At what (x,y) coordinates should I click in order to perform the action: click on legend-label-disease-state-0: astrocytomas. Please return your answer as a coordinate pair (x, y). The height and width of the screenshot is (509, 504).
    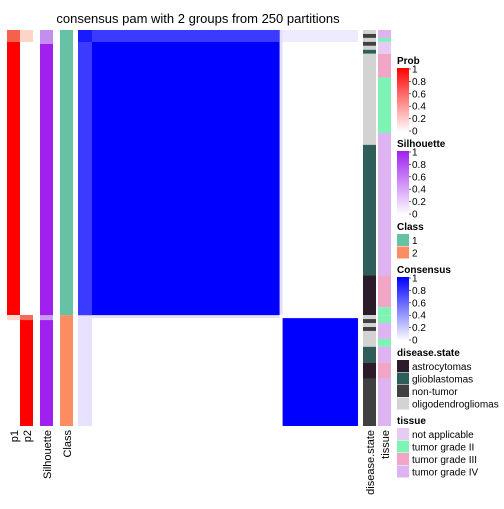
    Looking at the image, I should click on (441, 367).